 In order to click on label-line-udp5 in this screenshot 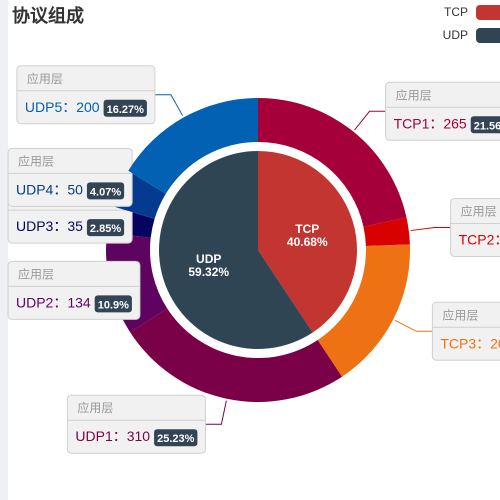, I will do `click(169, 105)`.